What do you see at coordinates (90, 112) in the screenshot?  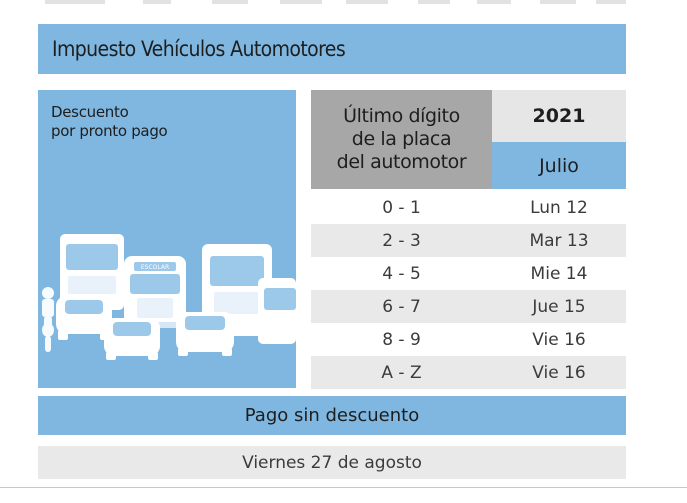 I see `discount-label-line1: Descuento` at bounding box center [90, 112].